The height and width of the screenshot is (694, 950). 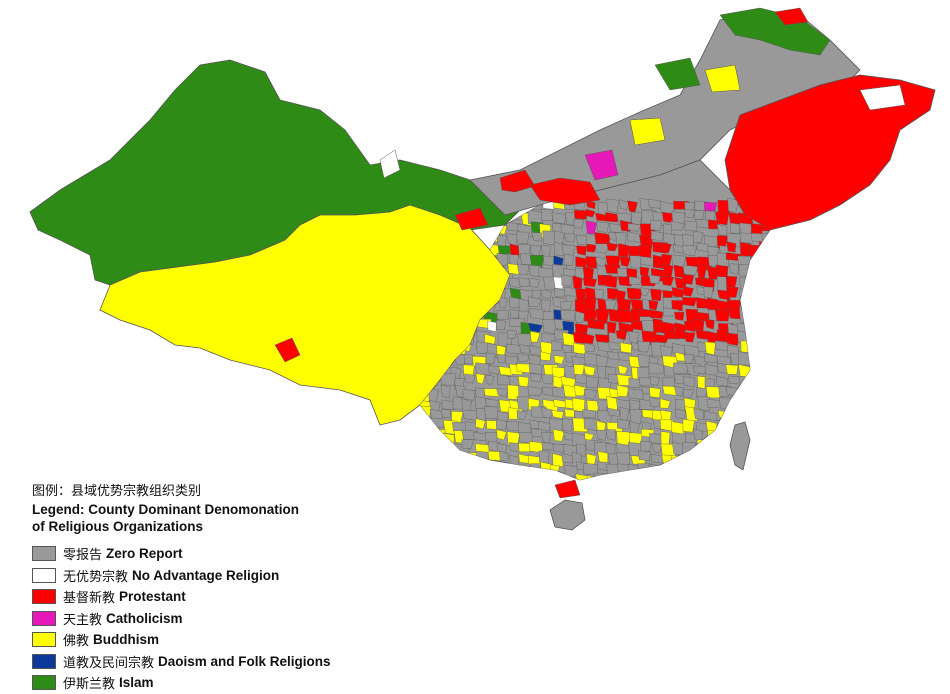 I want to click on legend-item-islam: 伊斯兰教 Islam, so click(x=242, y=683).